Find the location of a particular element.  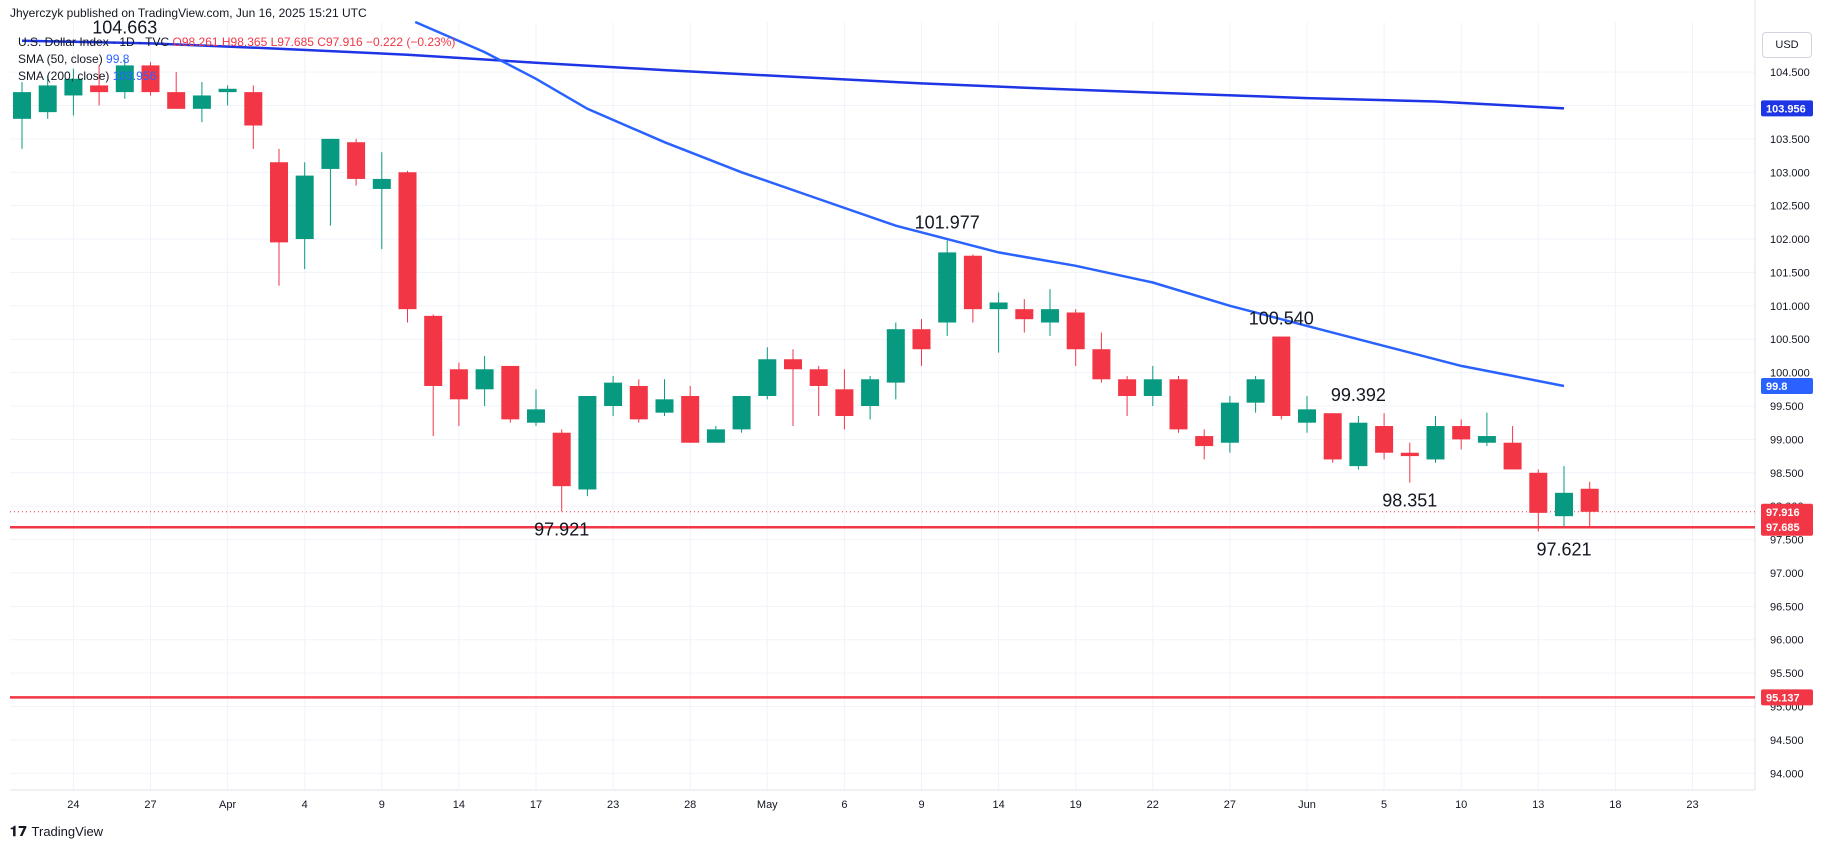

y-tick-label: 94.000 is located at coordinates (1787, 774).